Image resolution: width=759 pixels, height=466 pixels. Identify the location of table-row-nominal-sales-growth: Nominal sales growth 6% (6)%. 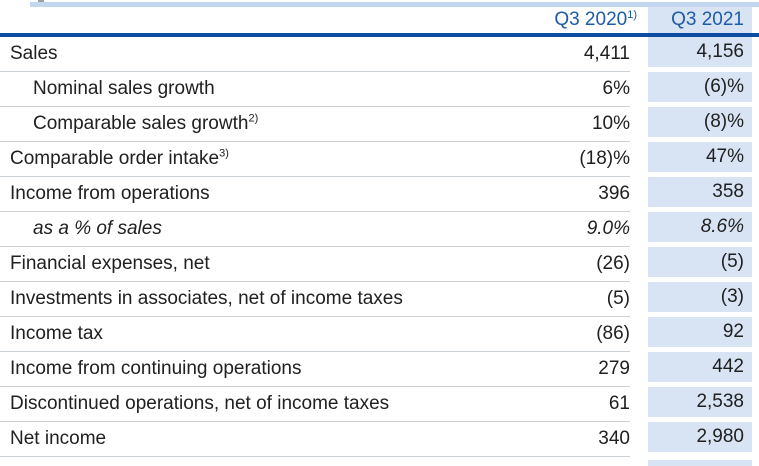
(379, 89).